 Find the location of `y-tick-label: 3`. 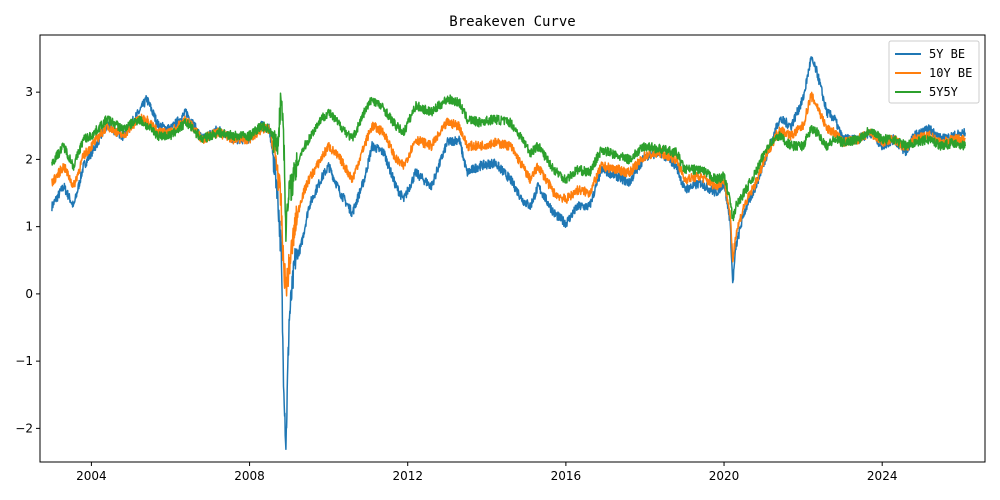

y-tick-label: 3 is located at coordinates (29, 92).